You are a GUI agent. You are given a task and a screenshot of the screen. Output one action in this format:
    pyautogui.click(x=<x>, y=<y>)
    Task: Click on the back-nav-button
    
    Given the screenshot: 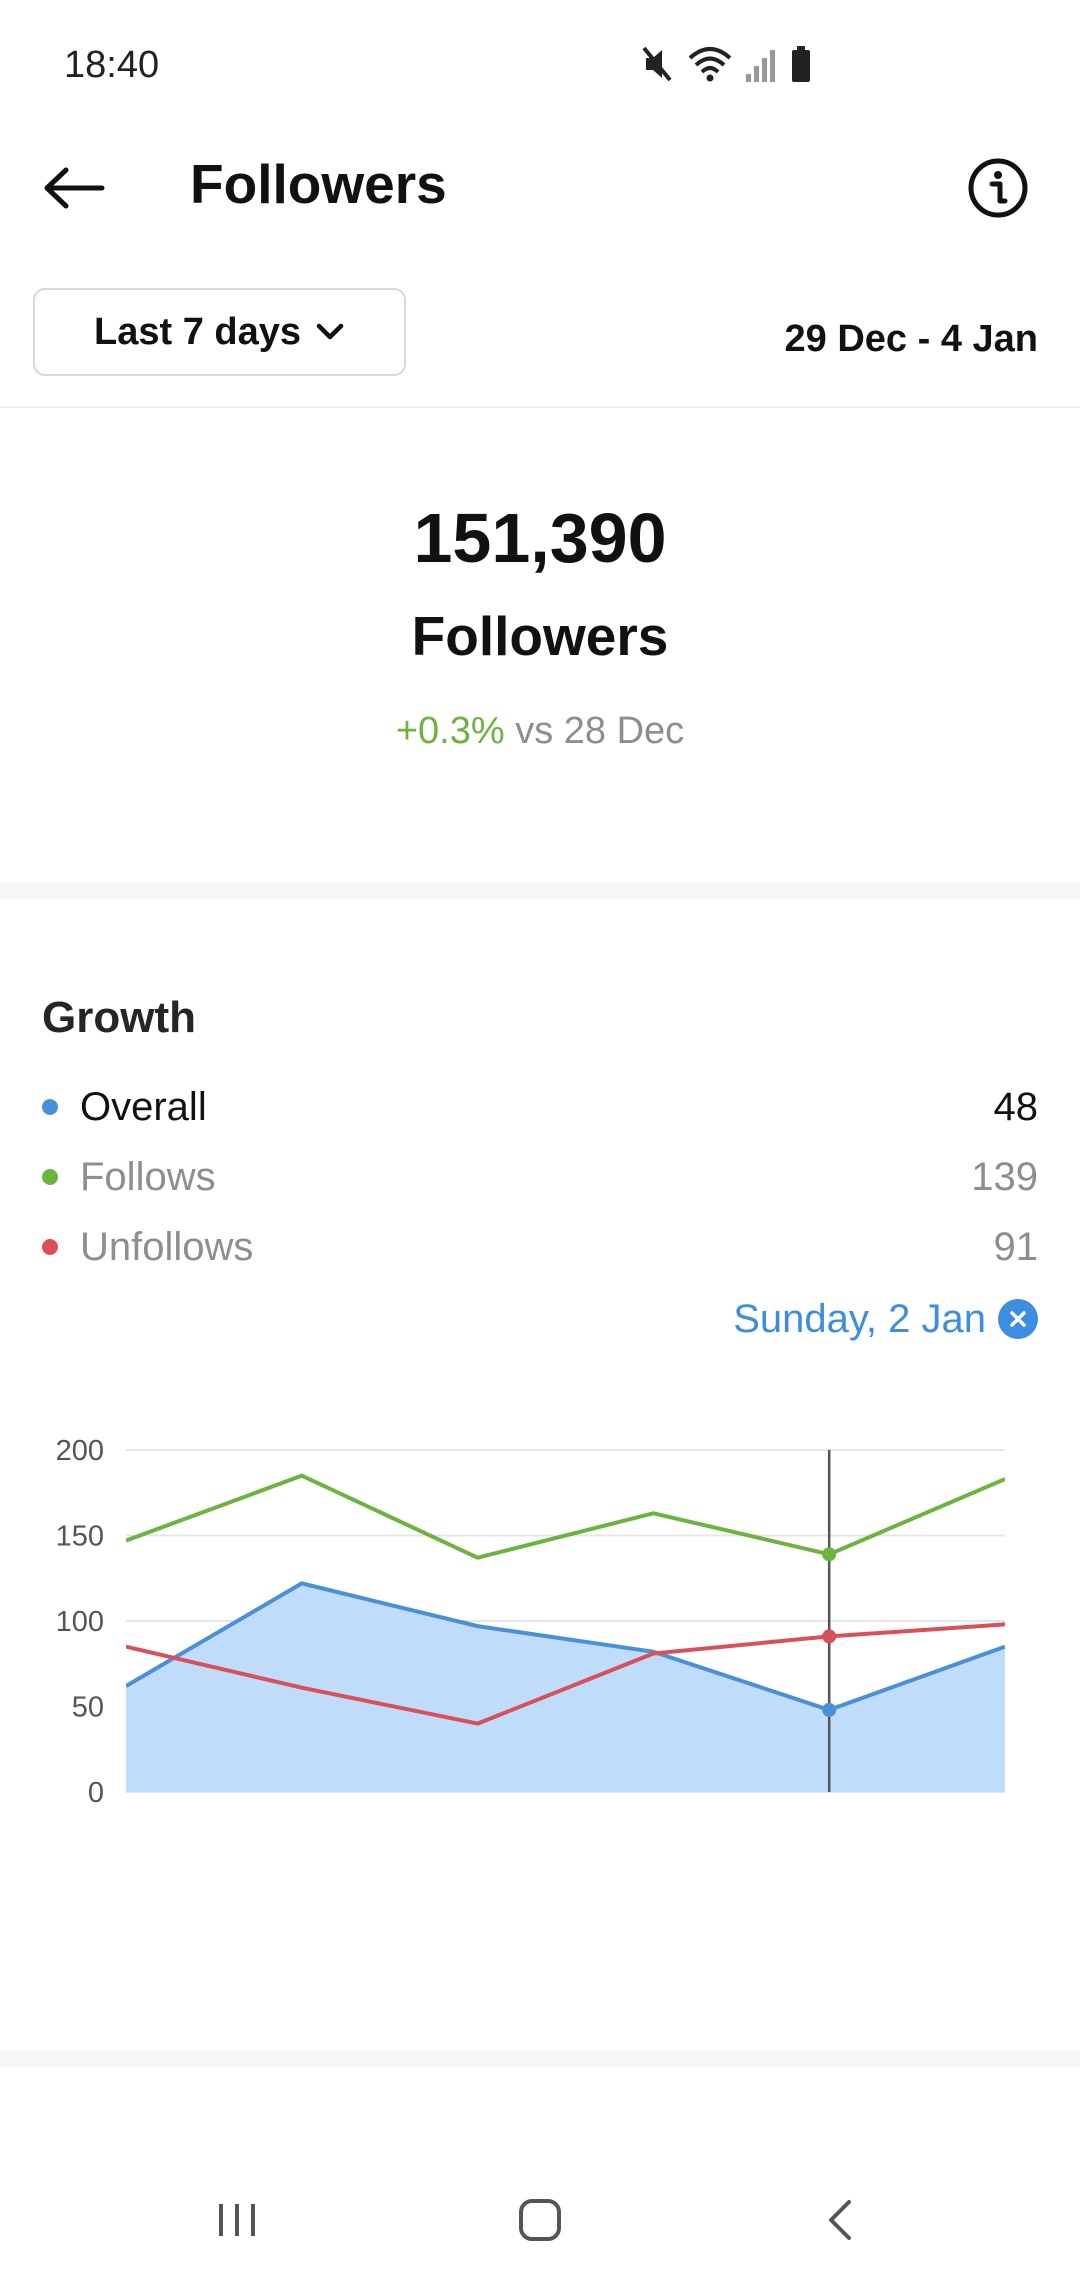 What is the action you would take?
    pyautogui.click(x=840, y=2220)
    